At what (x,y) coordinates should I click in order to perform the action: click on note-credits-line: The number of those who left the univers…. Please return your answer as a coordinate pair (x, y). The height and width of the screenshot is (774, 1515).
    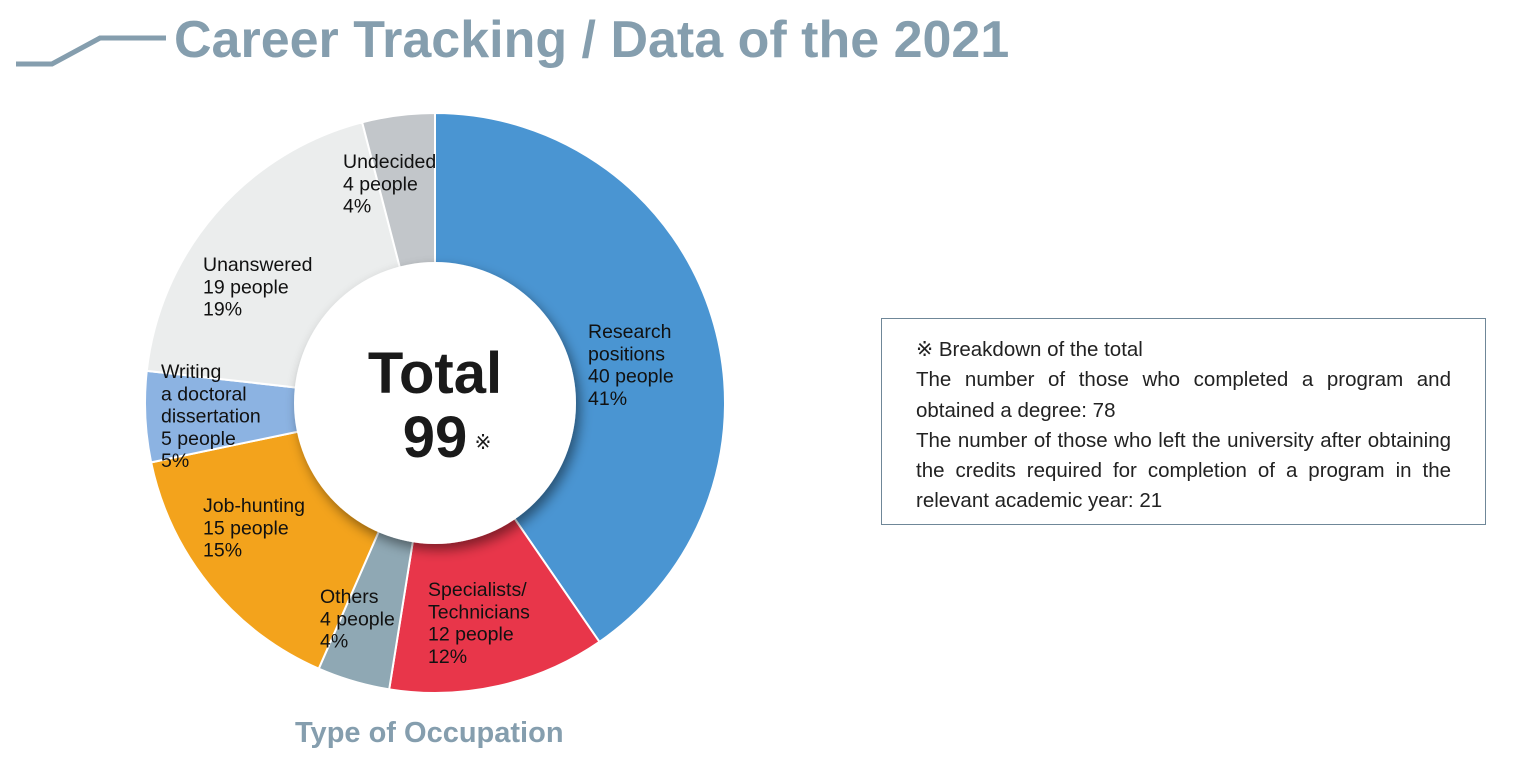
    Looking at the image, I should click on (1183, 470).